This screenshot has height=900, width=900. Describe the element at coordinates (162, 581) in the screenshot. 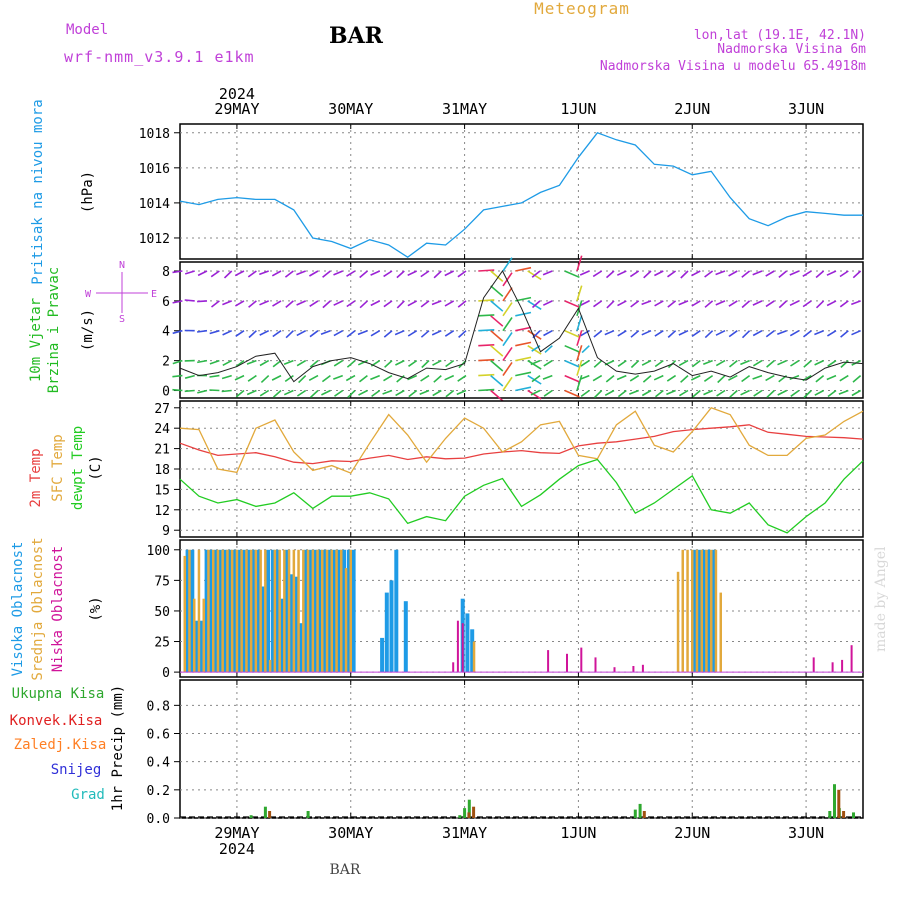

I see `cloud-ytick-label-3: 75` at that location.